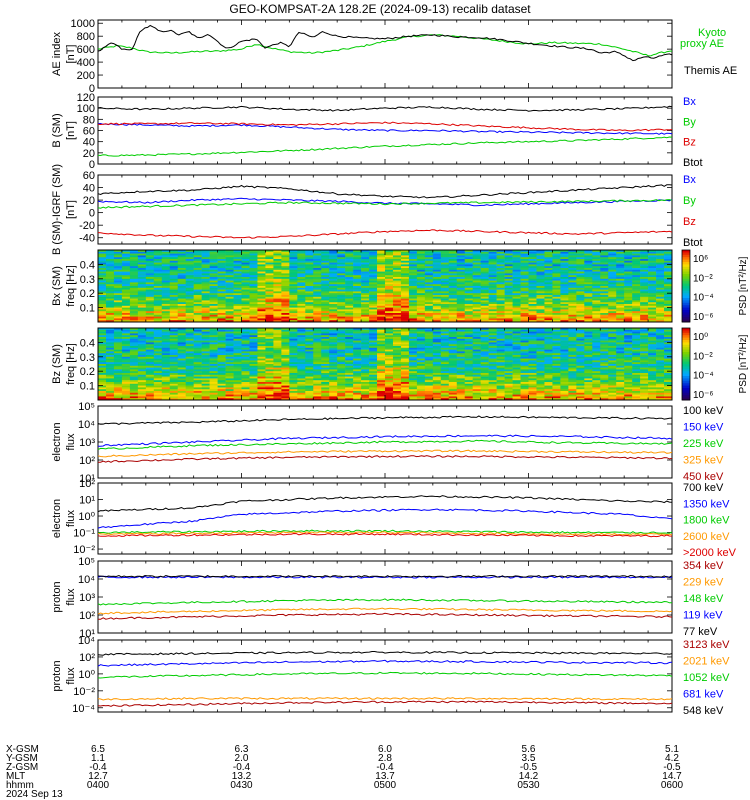 This screenshot has width=750, height=800. What do you see at coordinates (385, 234) in the screenshot?
I see `series-line-Bz` at bounding box center [385, 234].